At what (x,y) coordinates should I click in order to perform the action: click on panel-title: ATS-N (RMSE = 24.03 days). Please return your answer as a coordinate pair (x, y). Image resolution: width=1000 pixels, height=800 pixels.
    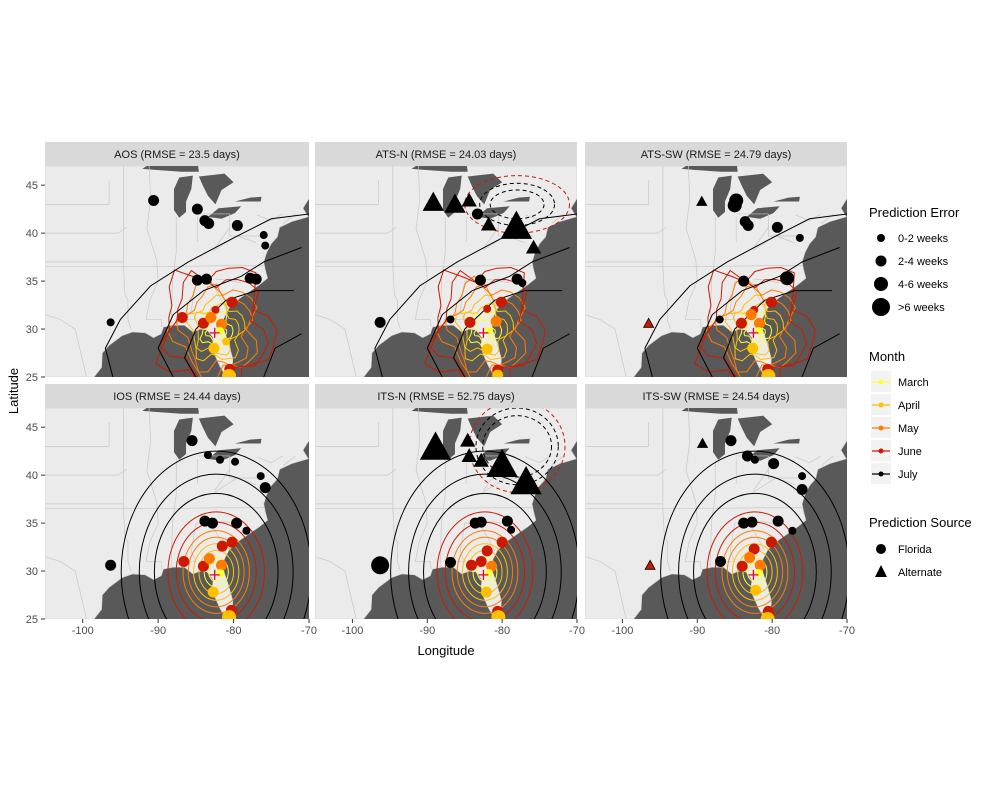
    Looking at the image, I should click on (446, 155).